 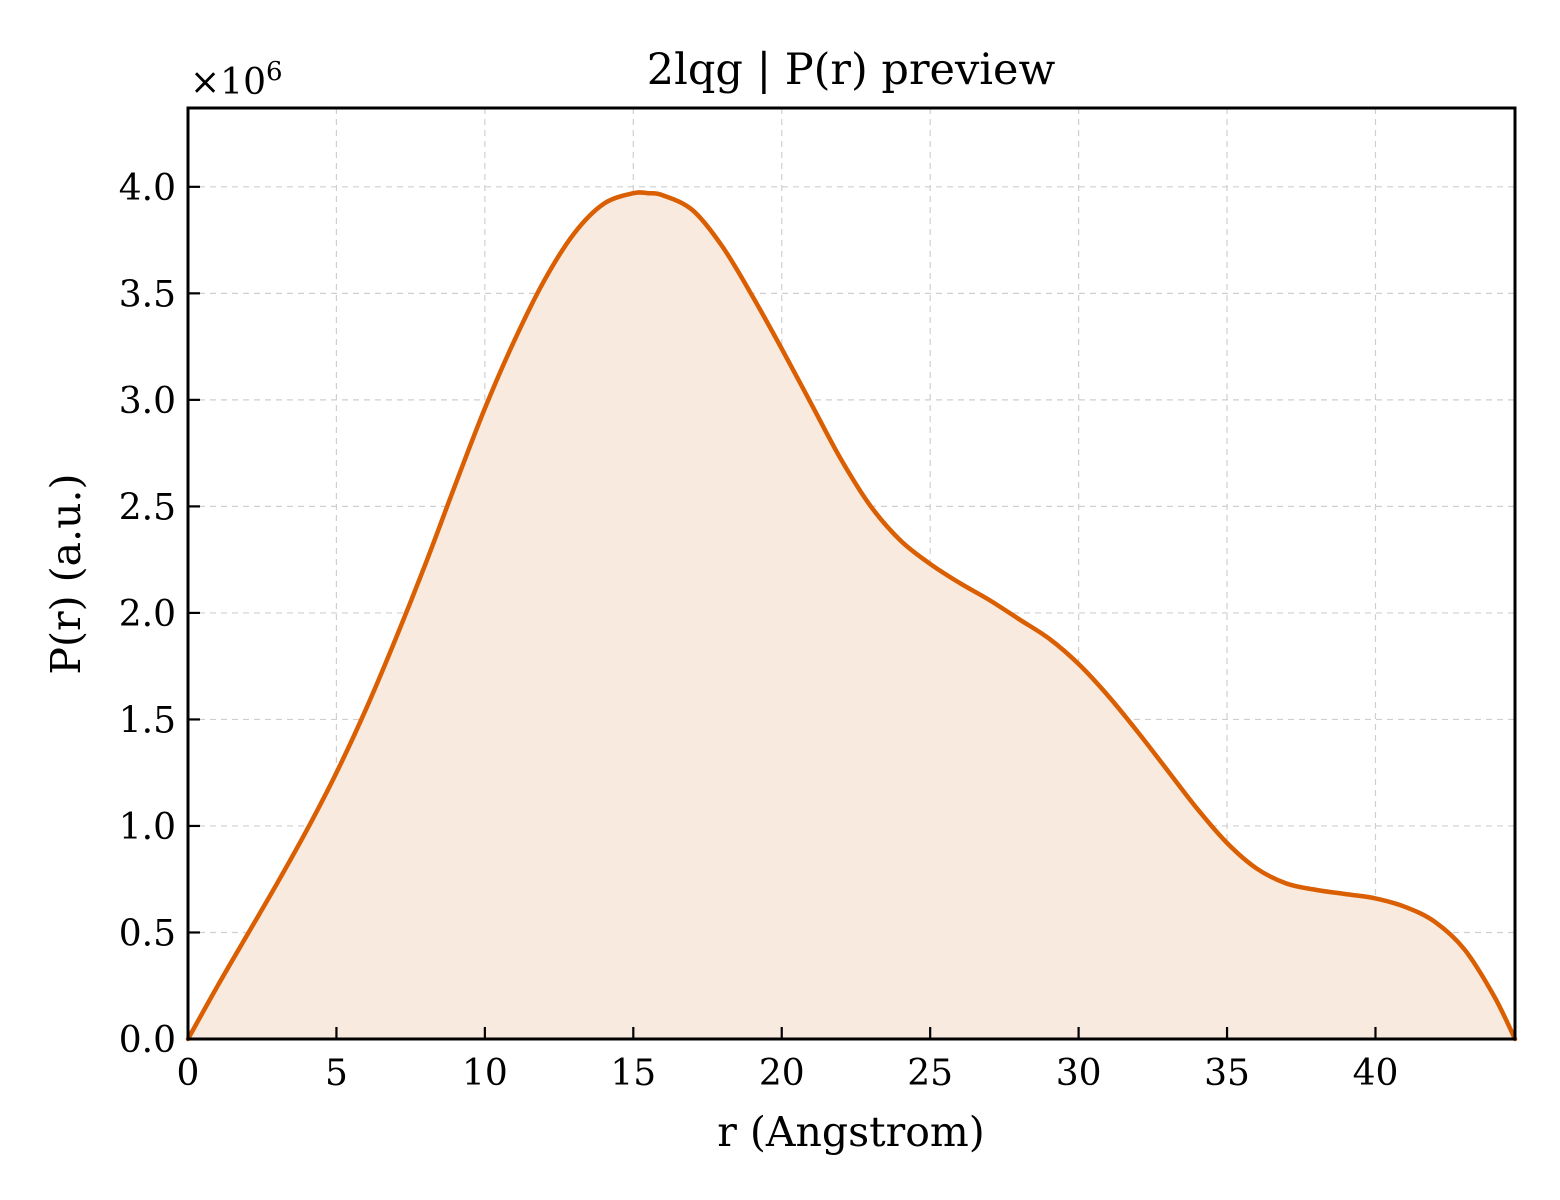 What do you see at coordinates (336, 1073) in the screenshot?
I see `x-tick-label: 5` at bounding box center [336, 1073].